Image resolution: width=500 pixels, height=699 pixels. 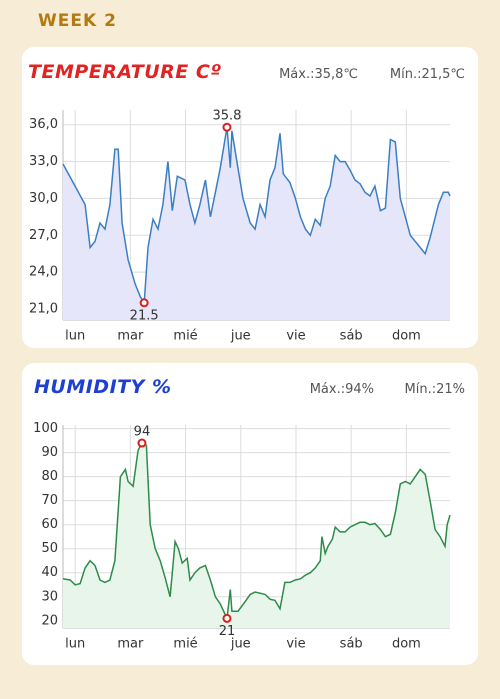 I want to click on y-tick-label: 60, so click(x=49, y=524).